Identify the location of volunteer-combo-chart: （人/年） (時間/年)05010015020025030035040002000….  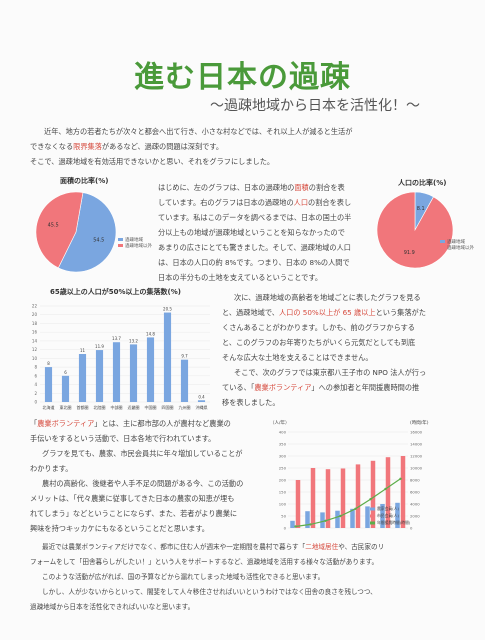
(349, 475).